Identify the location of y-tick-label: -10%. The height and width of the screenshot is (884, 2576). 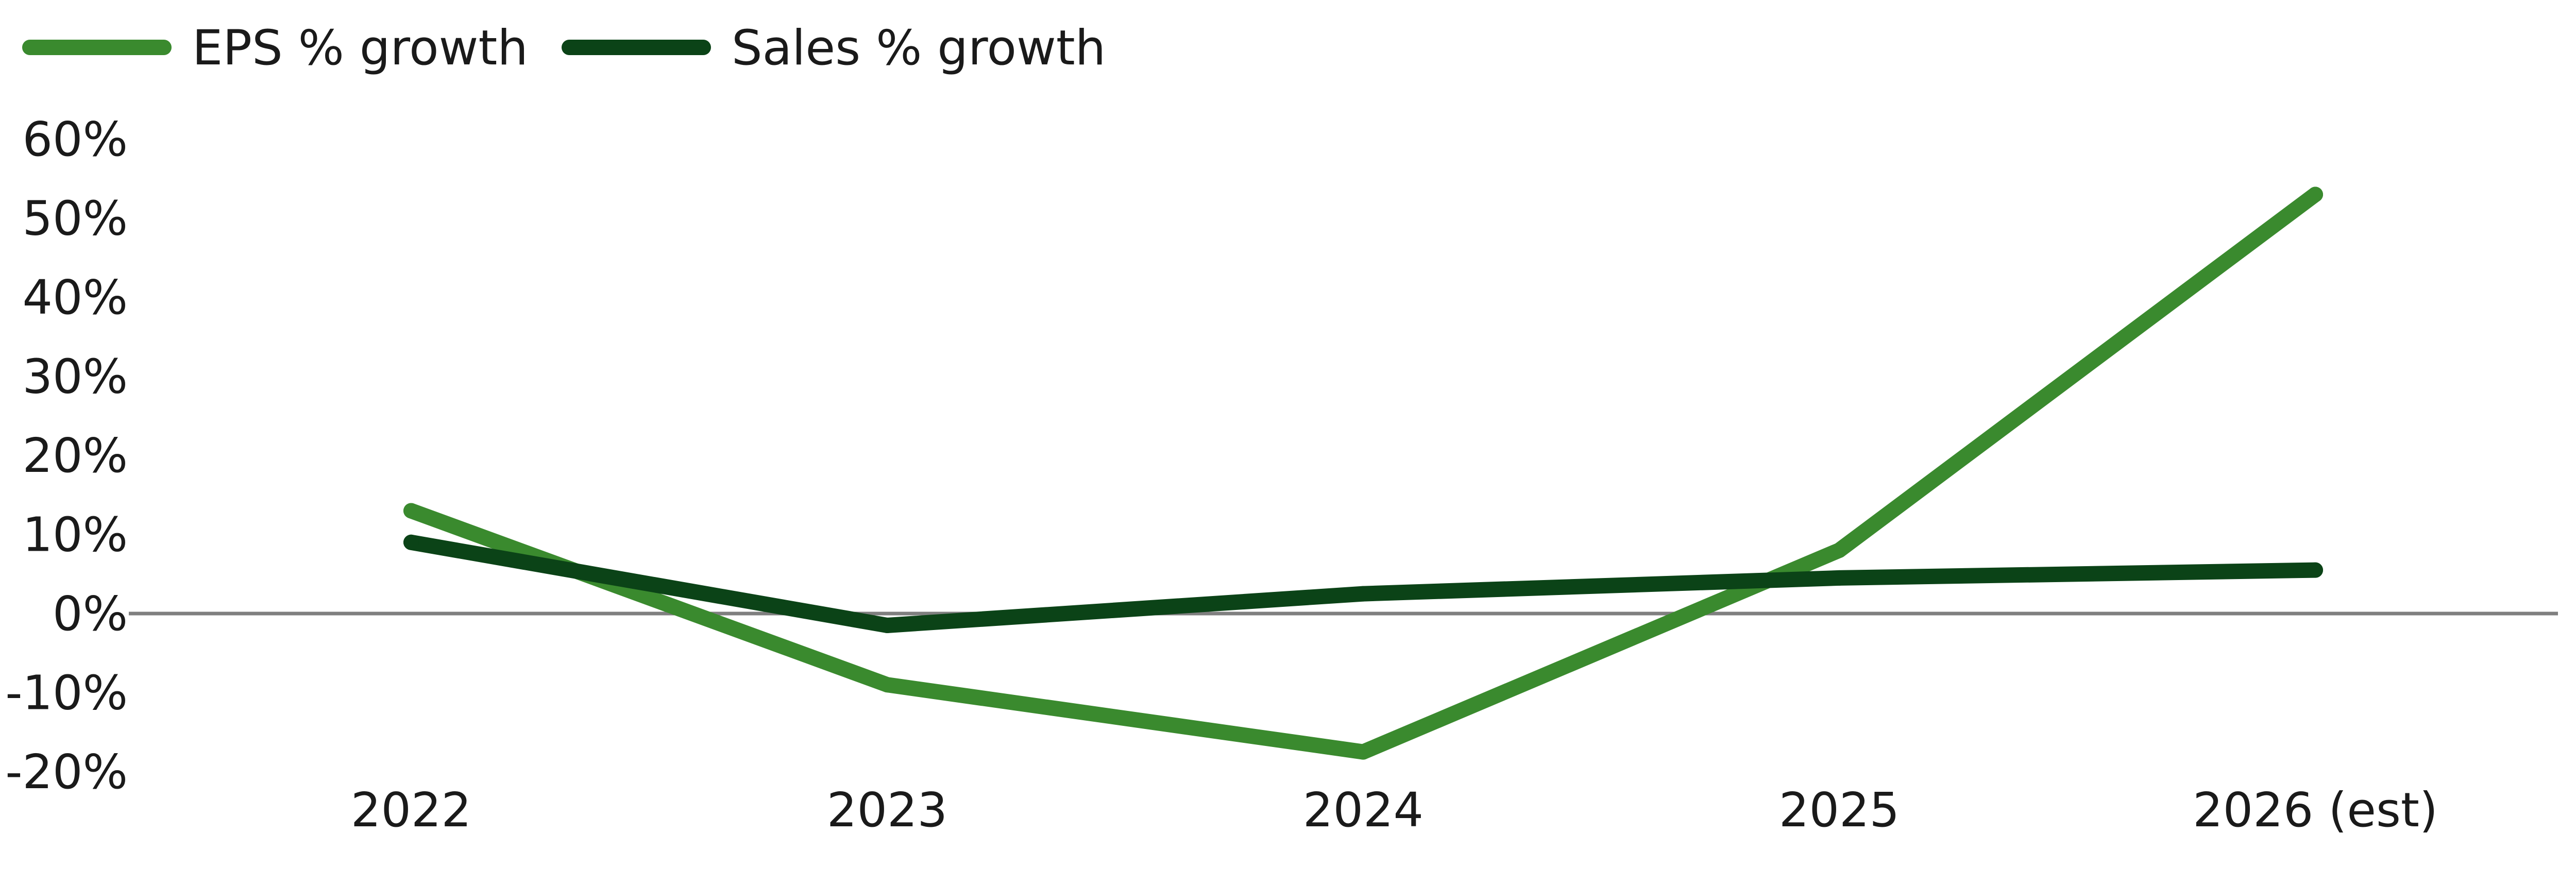
(66, 693).